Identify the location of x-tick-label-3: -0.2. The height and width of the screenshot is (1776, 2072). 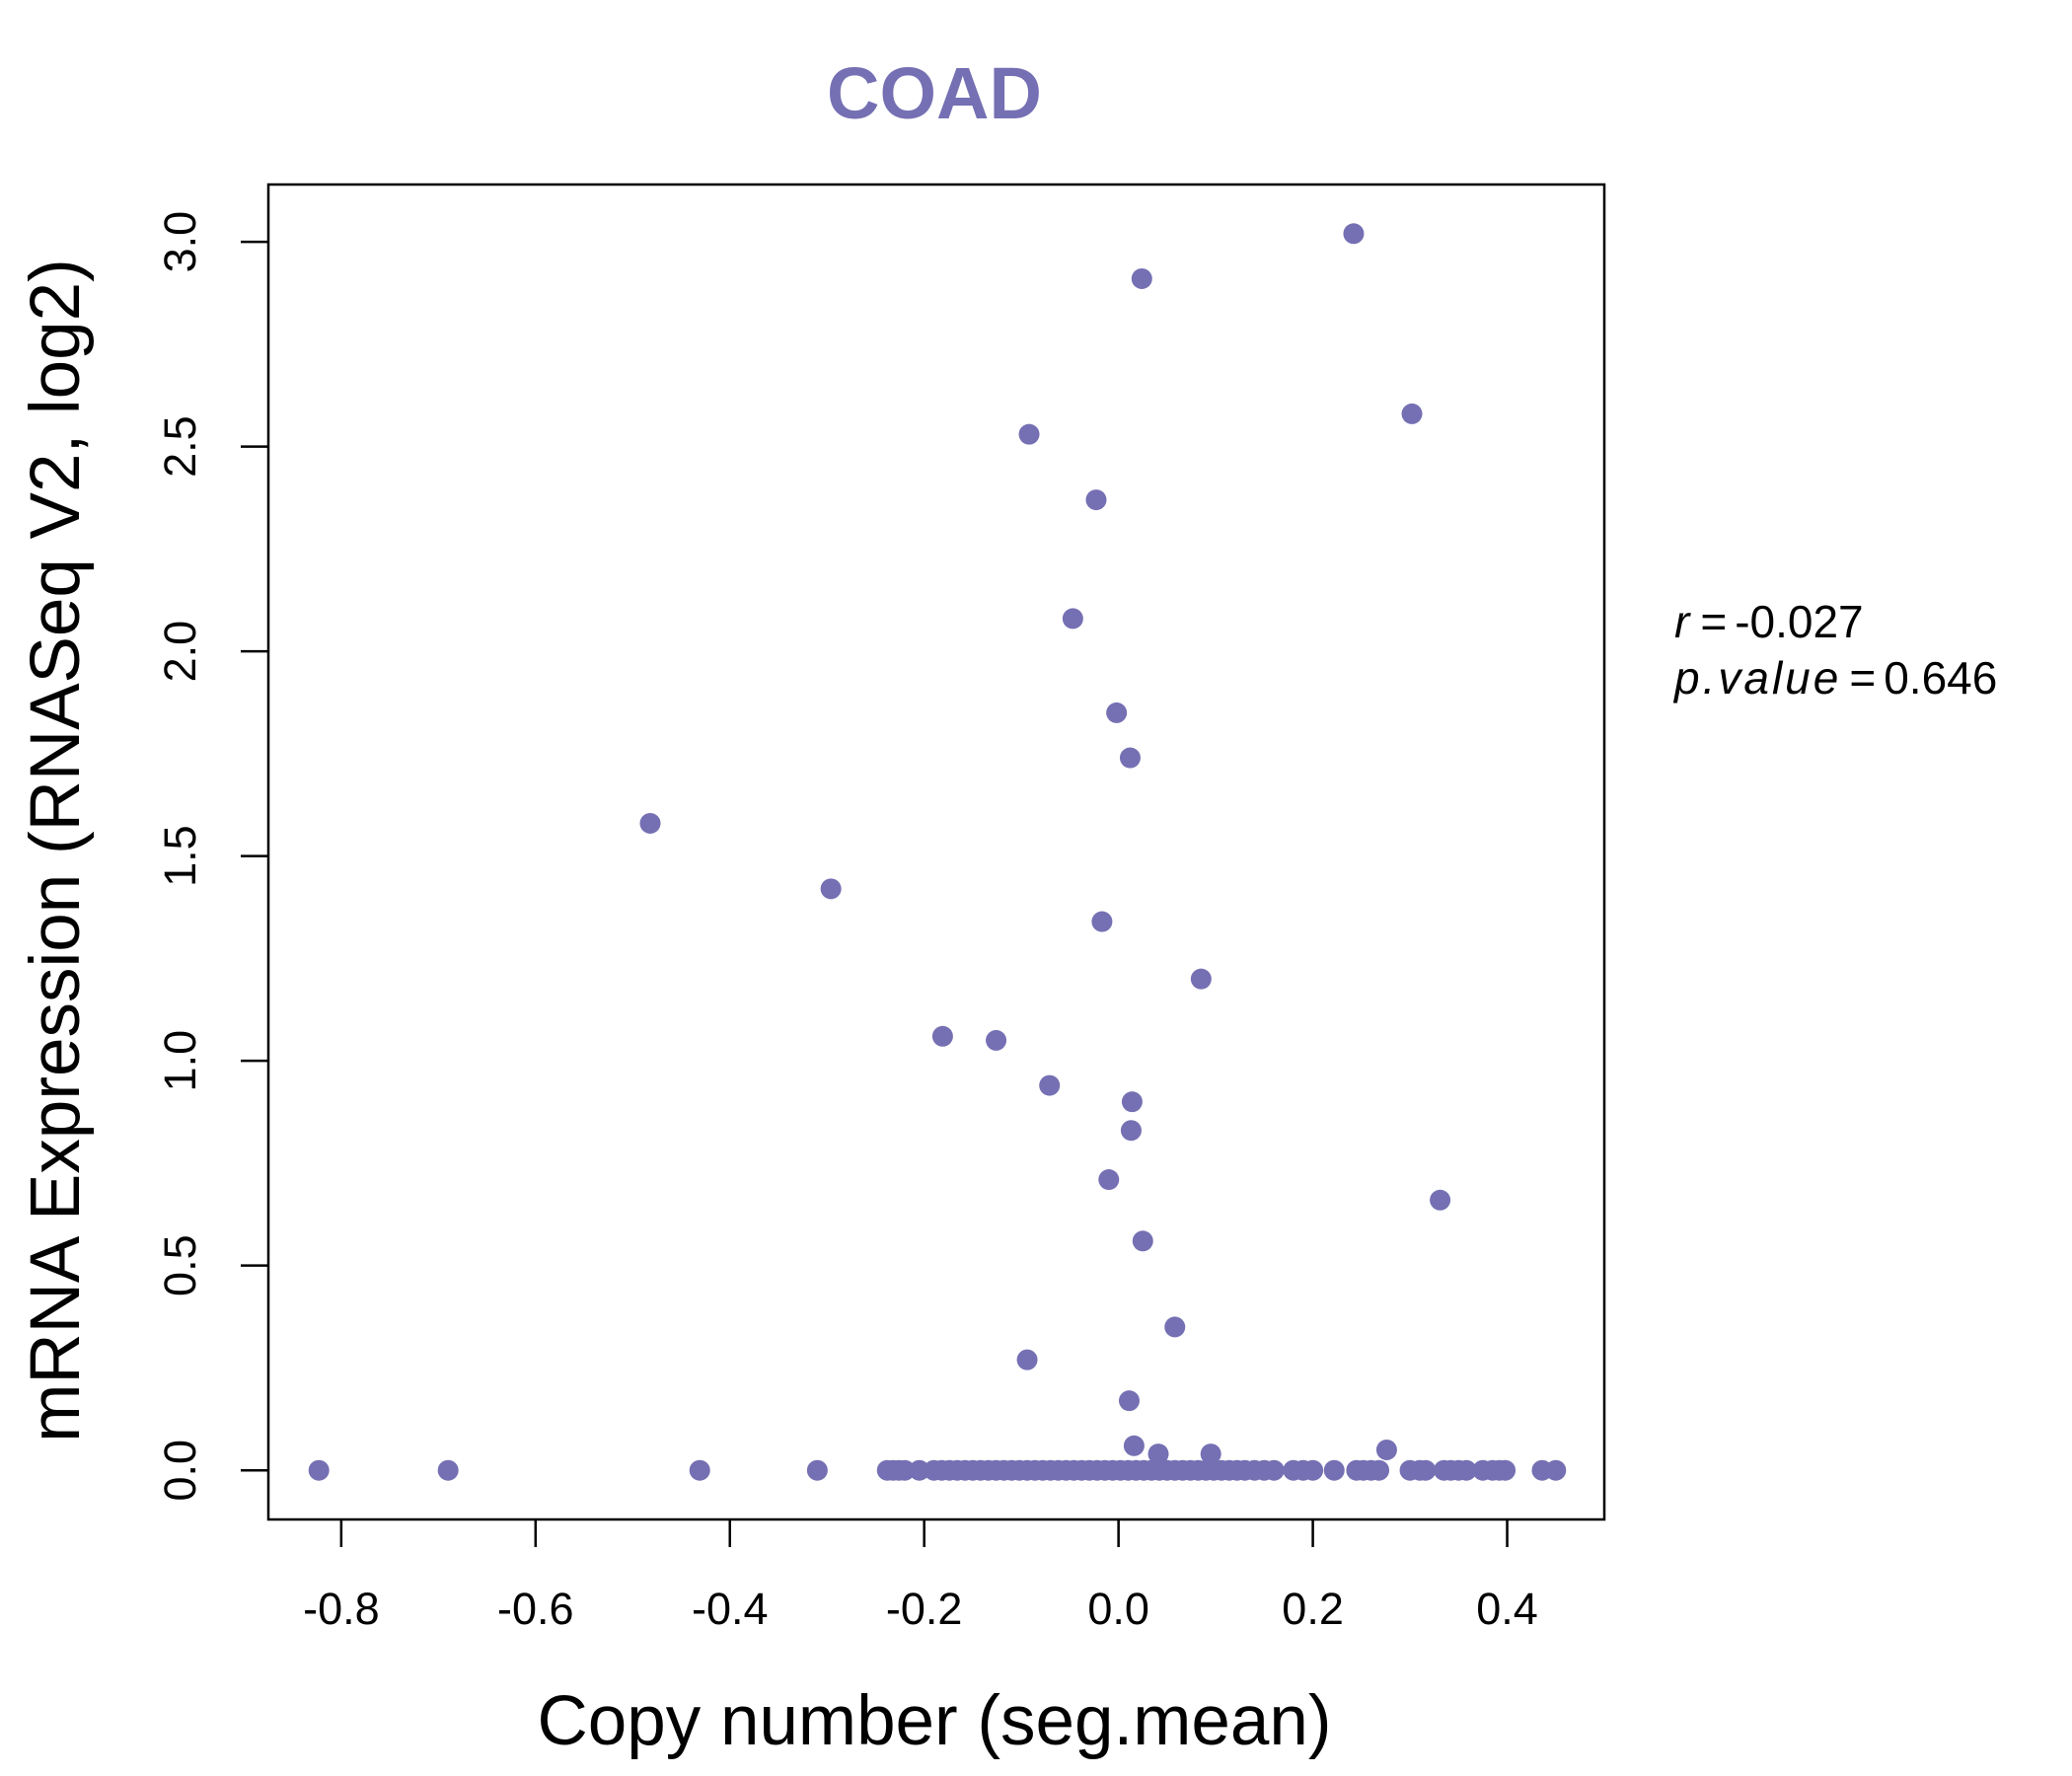
(925, 1609).